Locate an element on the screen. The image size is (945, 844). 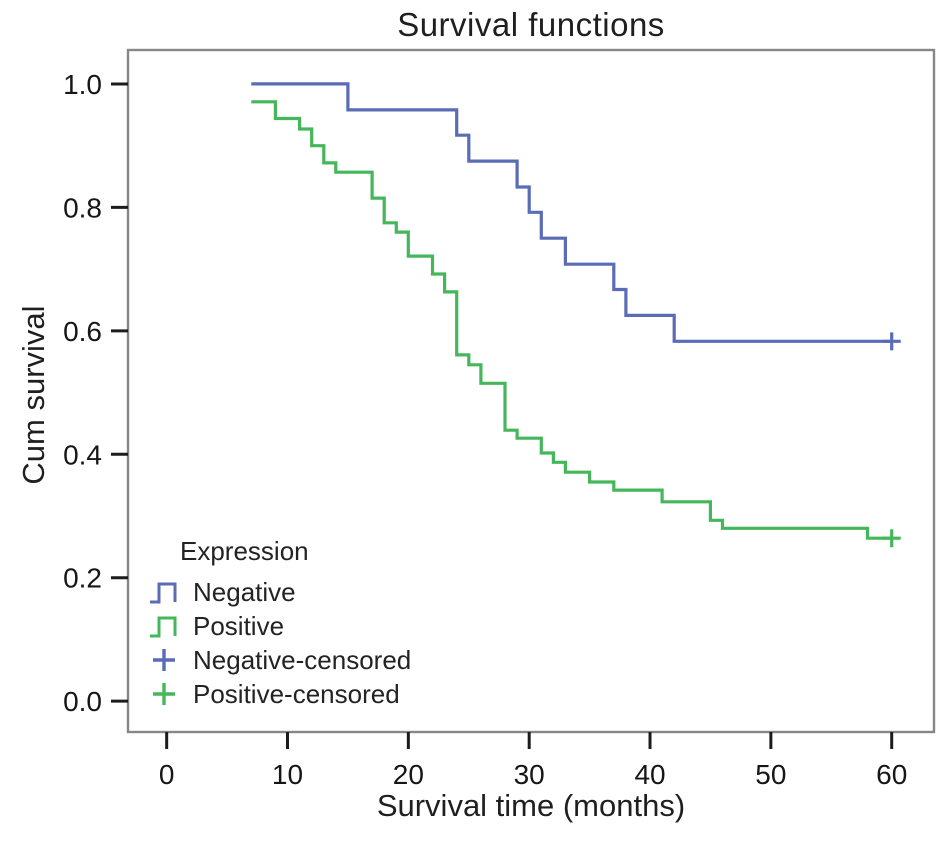
y-tick-label: 1.0 is located at coordinates (82, 84).